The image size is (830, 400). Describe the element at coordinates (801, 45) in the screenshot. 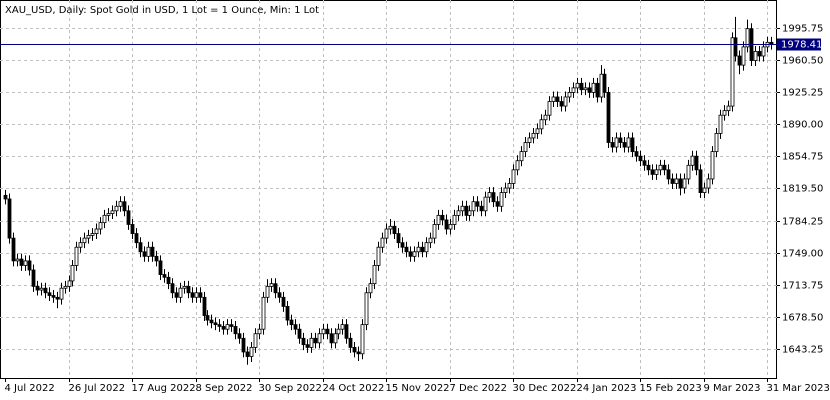

I see `current-price-label: 1978.41` at that location.